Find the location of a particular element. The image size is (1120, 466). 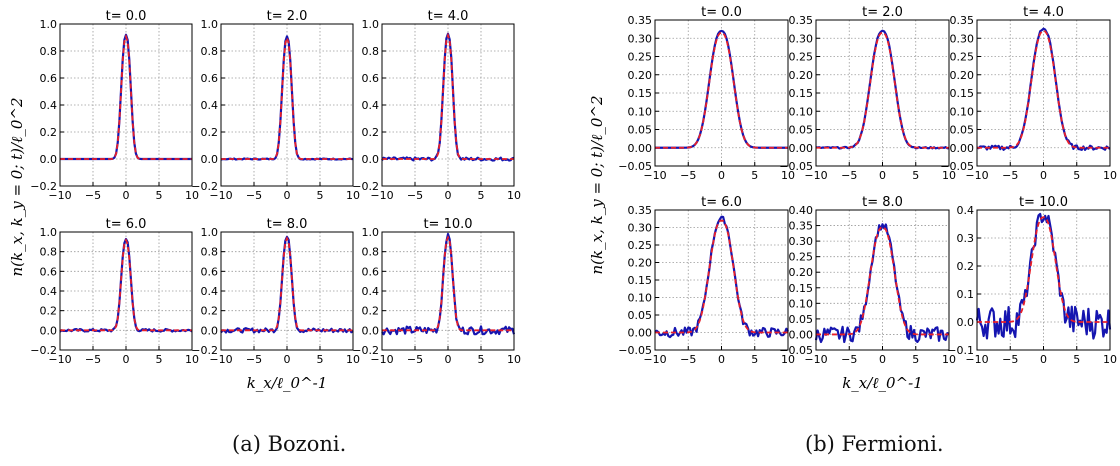

y-tick-label: 0.30 is located at coordinates (962, 38).